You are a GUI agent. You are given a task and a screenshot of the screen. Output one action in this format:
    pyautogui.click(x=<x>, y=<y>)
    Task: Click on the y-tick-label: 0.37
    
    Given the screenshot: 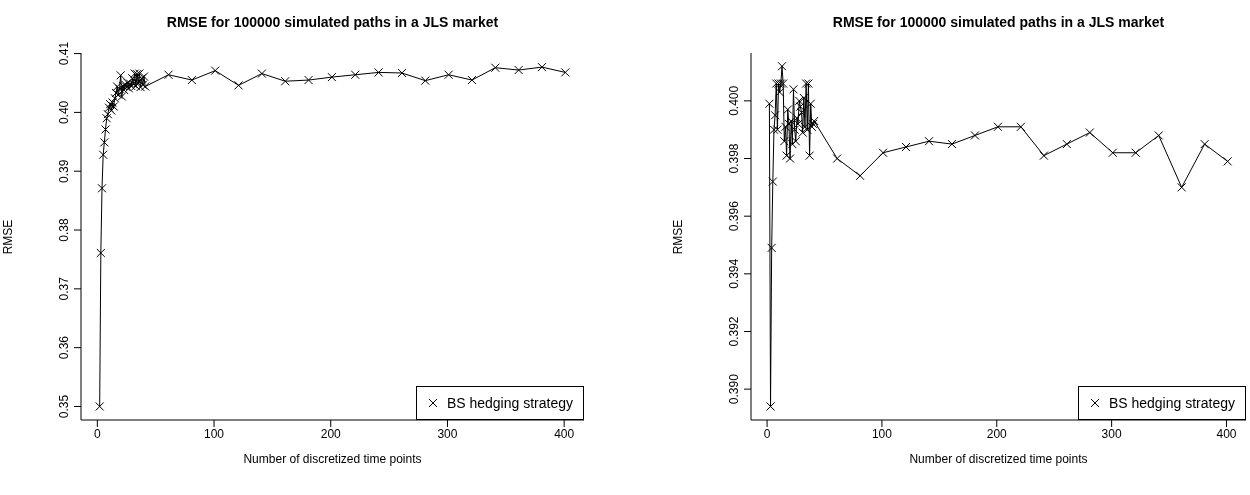 What is the action you would take?
    pyautogui.click(x=64, y=288)
    